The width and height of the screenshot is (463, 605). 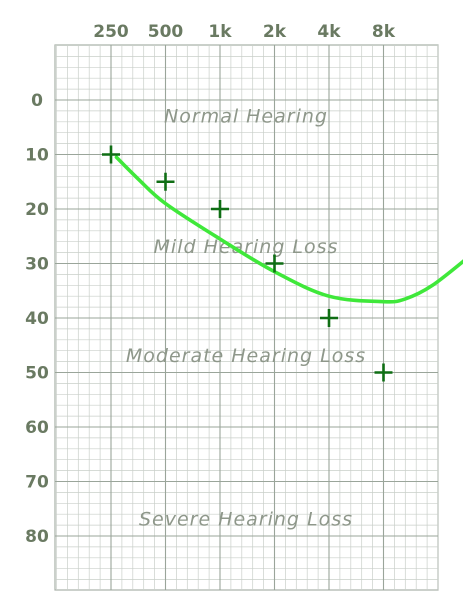 What do you see at coordinates (37, 483) in the screenshot?
I see `y-tick-label: 70` at bounding box center [37, 483].